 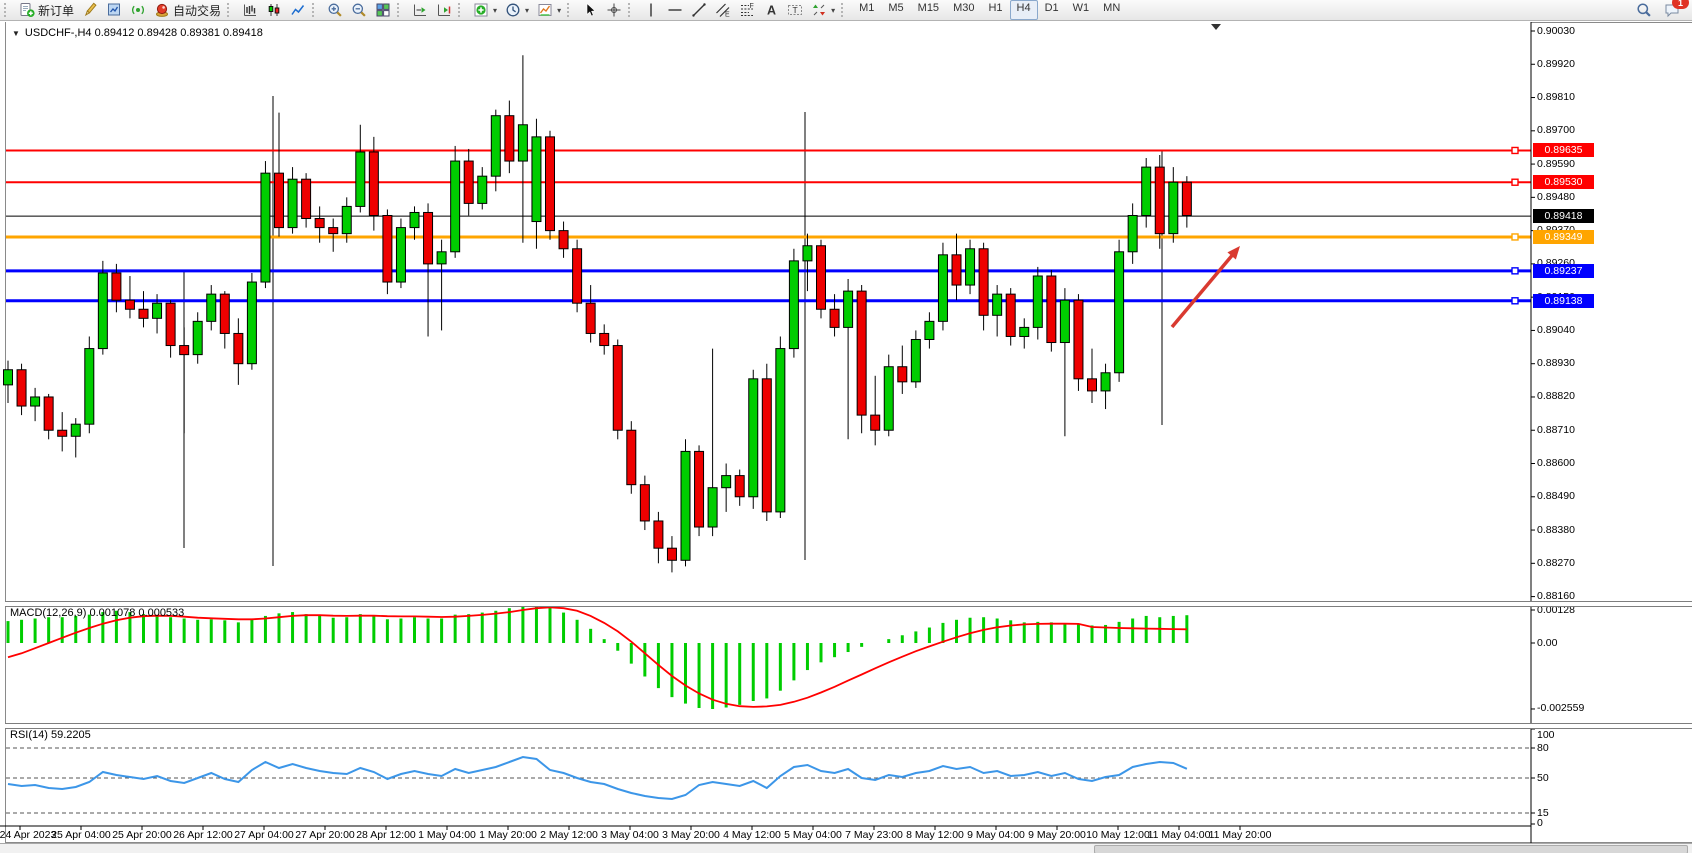 What do you see at coordinates (274, 10) in the screenshot?
I see `candlestick-chart-button` at bounding box center [274, 10].